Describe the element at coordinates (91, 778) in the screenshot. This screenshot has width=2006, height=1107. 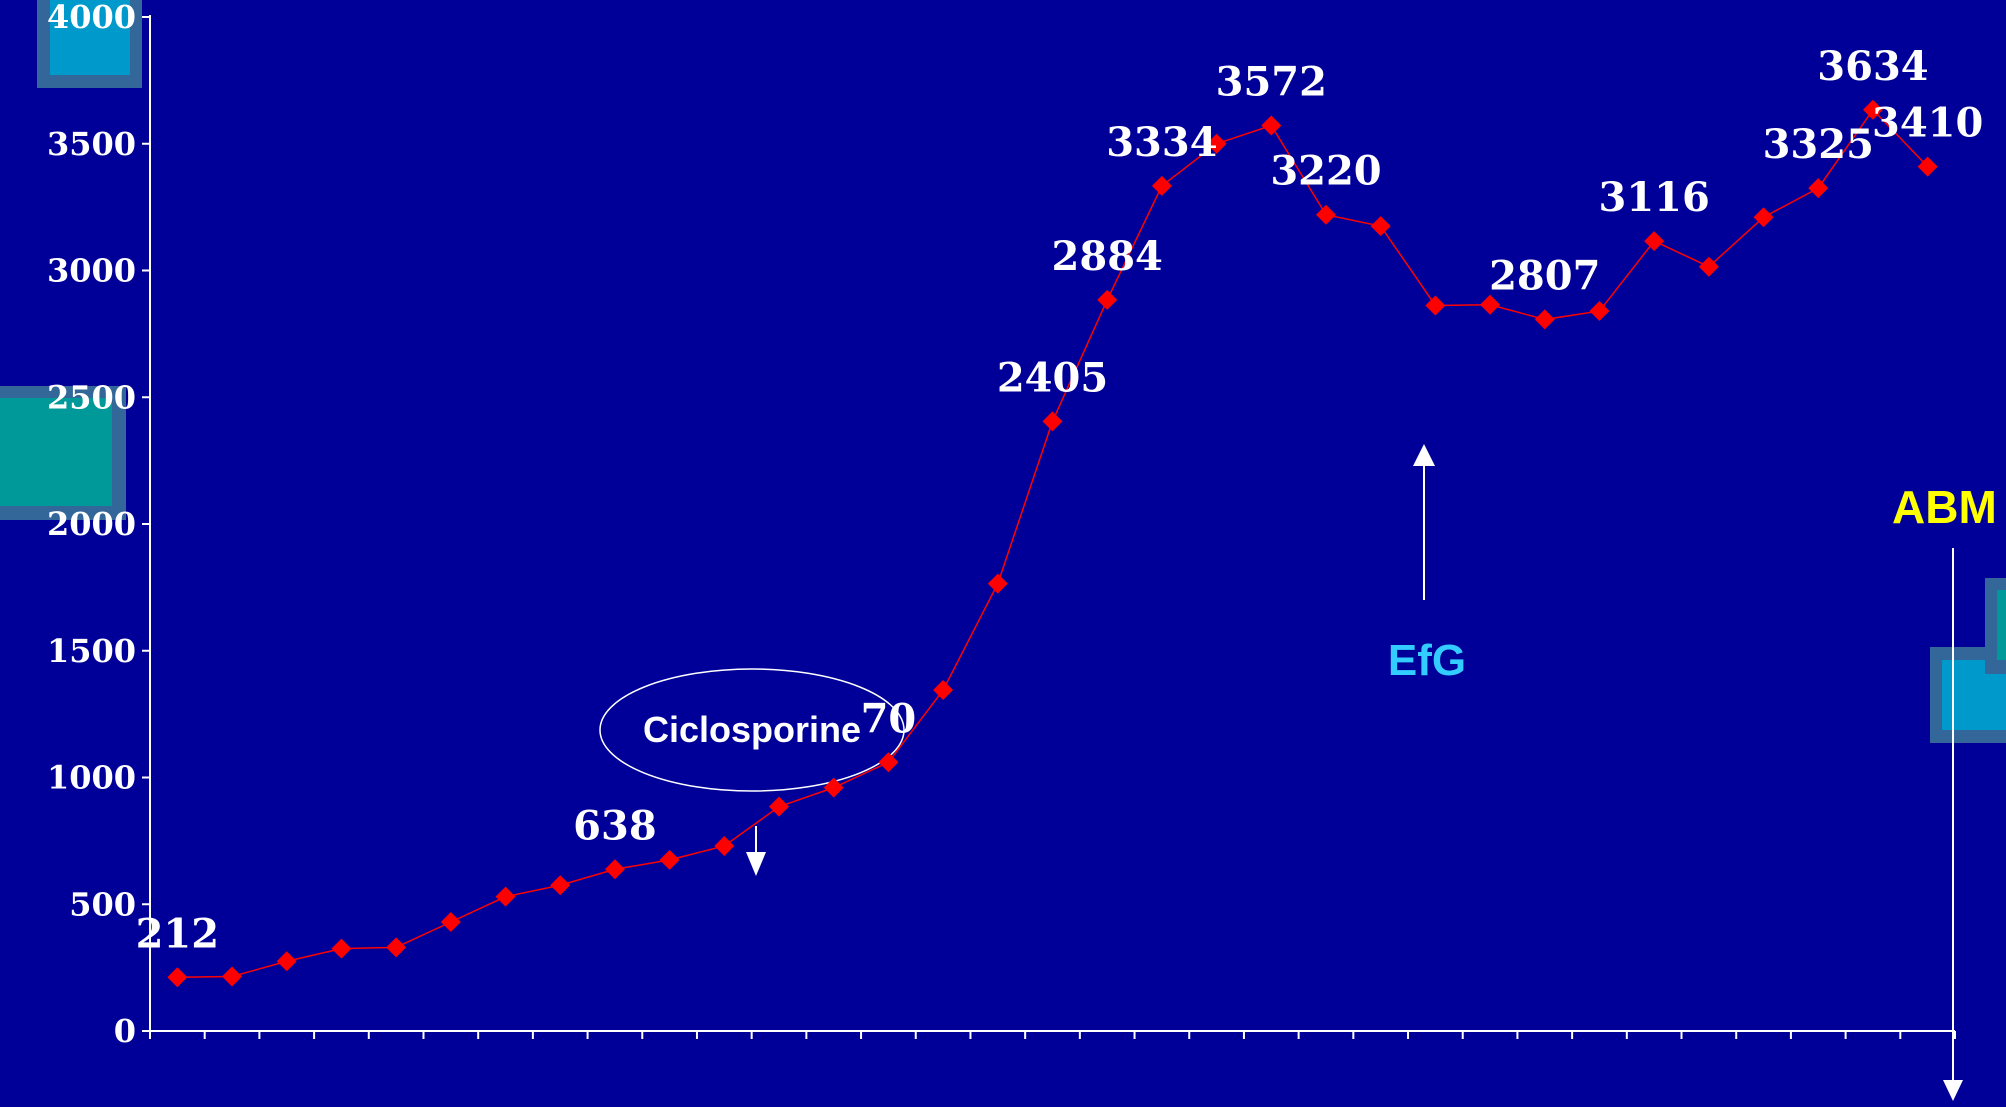
I see `y-tick-label: 1000` at that location.